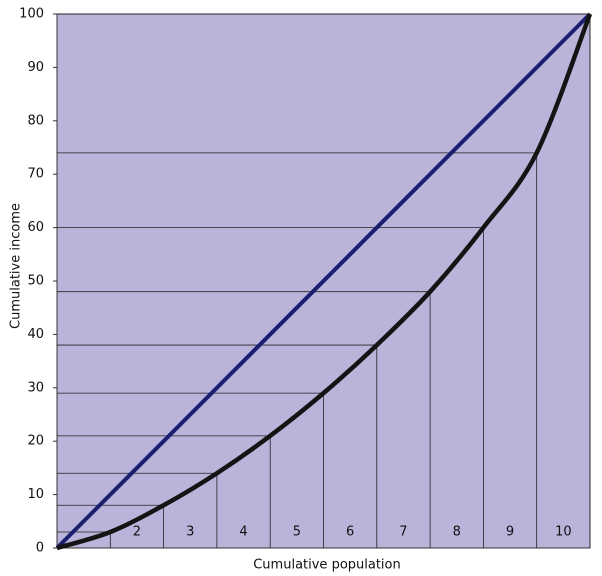  Describe the element at coordinates (31, 14) in the screenshot. I see `y-tick-label: 100` at that location.